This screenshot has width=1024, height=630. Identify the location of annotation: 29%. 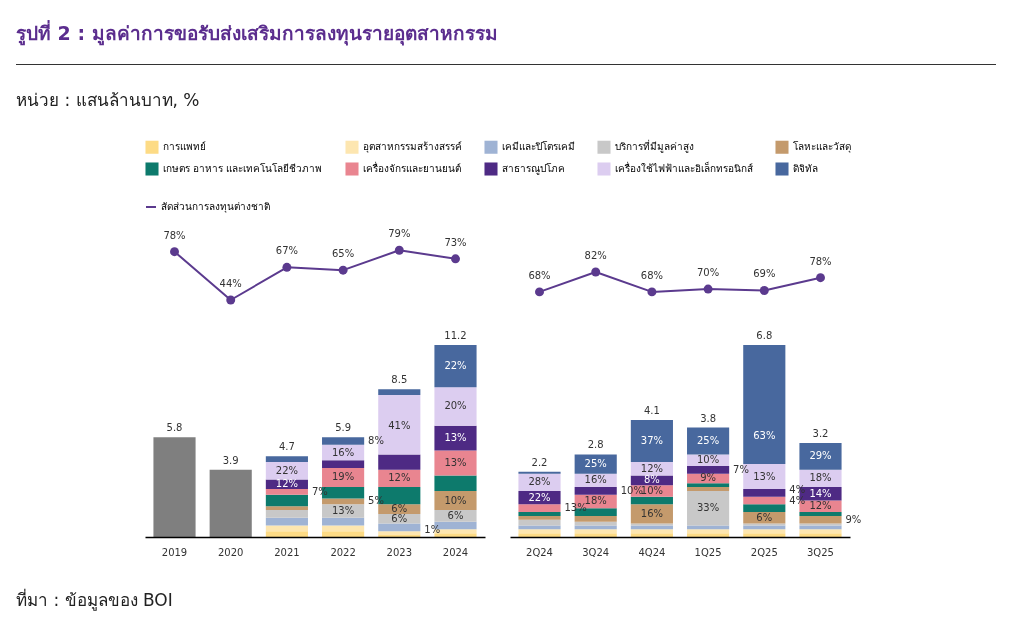
(820, 456).